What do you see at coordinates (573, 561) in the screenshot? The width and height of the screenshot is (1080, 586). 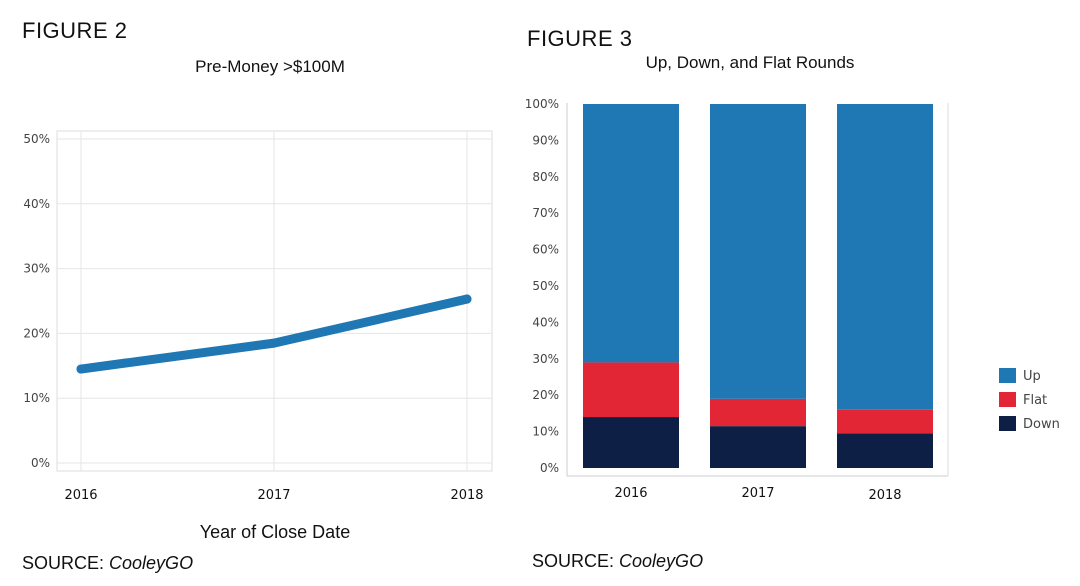 I see `figure3-source-prefix: SOURCE:` at bounding box center [573, 561].